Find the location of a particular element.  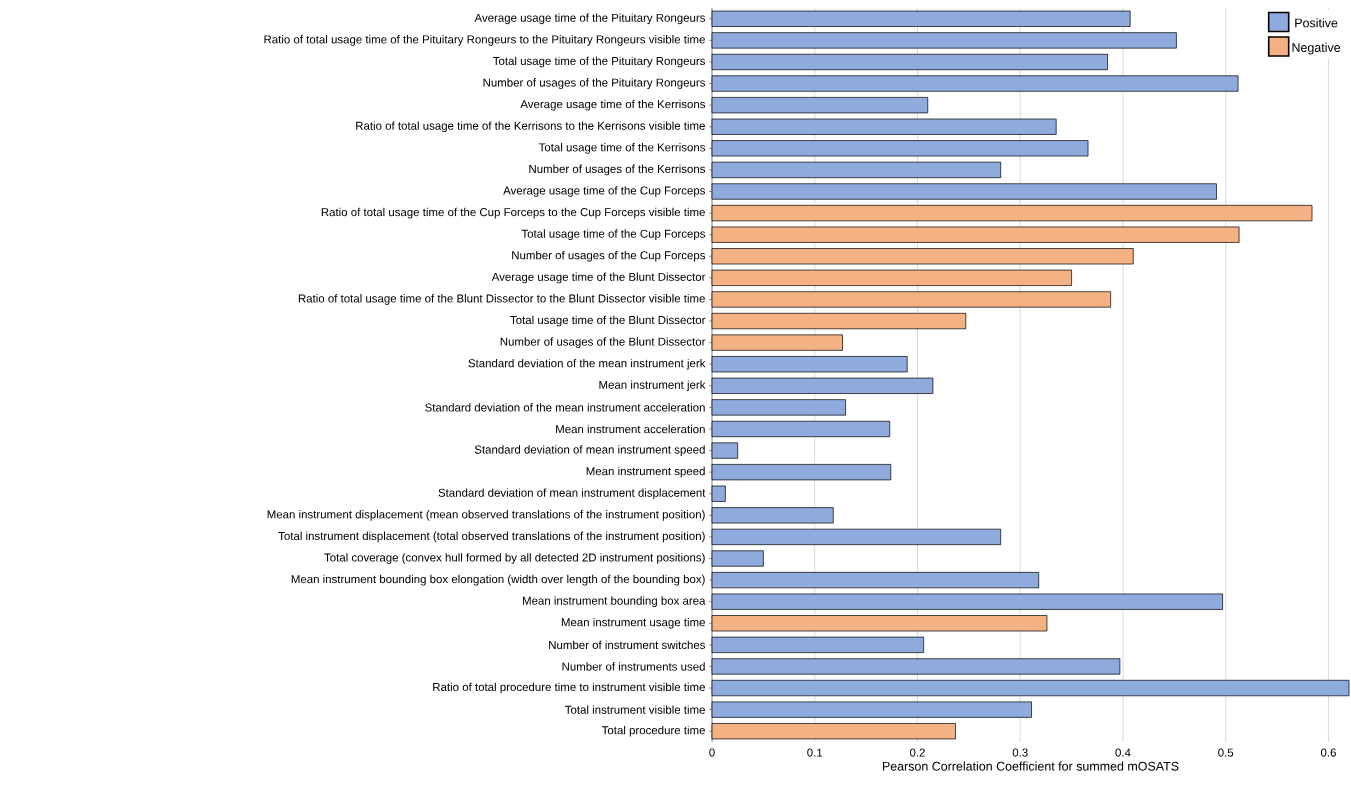

legend-label: Negative is located at coordinates (1316, 48).